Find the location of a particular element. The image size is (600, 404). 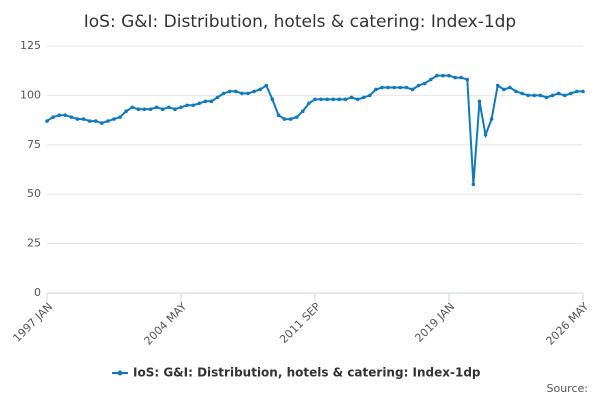

y-tick-label: 50 is located at coordinates (34, 193).